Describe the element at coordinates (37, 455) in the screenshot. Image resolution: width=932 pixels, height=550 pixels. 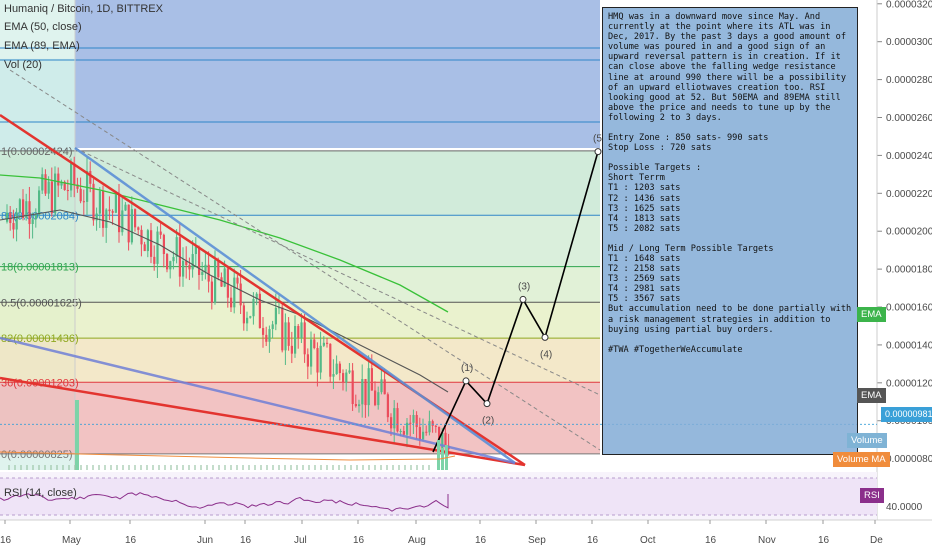
I see `fib-label-6: 0(0.00000825)` at that location.